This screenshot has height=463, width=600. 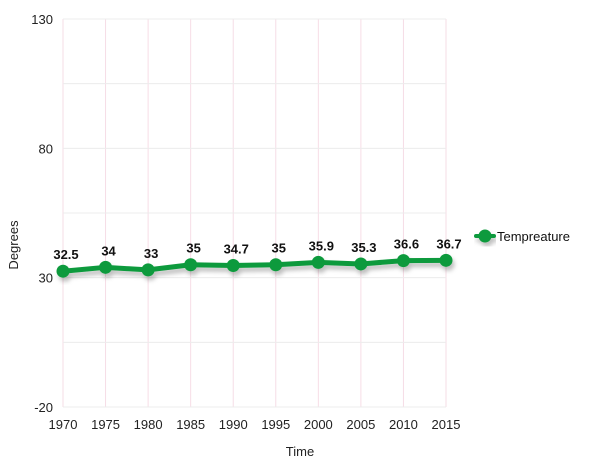 I want to click on series-line, so click(x=254, y=265).